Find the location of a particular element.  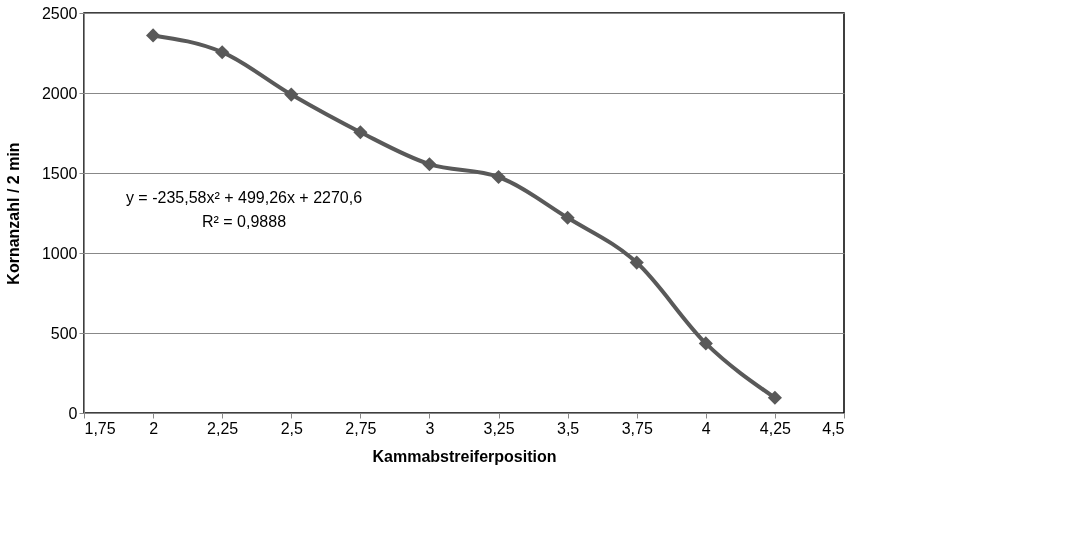

x-tick-label: 2 is located at coordinates (154, 428).